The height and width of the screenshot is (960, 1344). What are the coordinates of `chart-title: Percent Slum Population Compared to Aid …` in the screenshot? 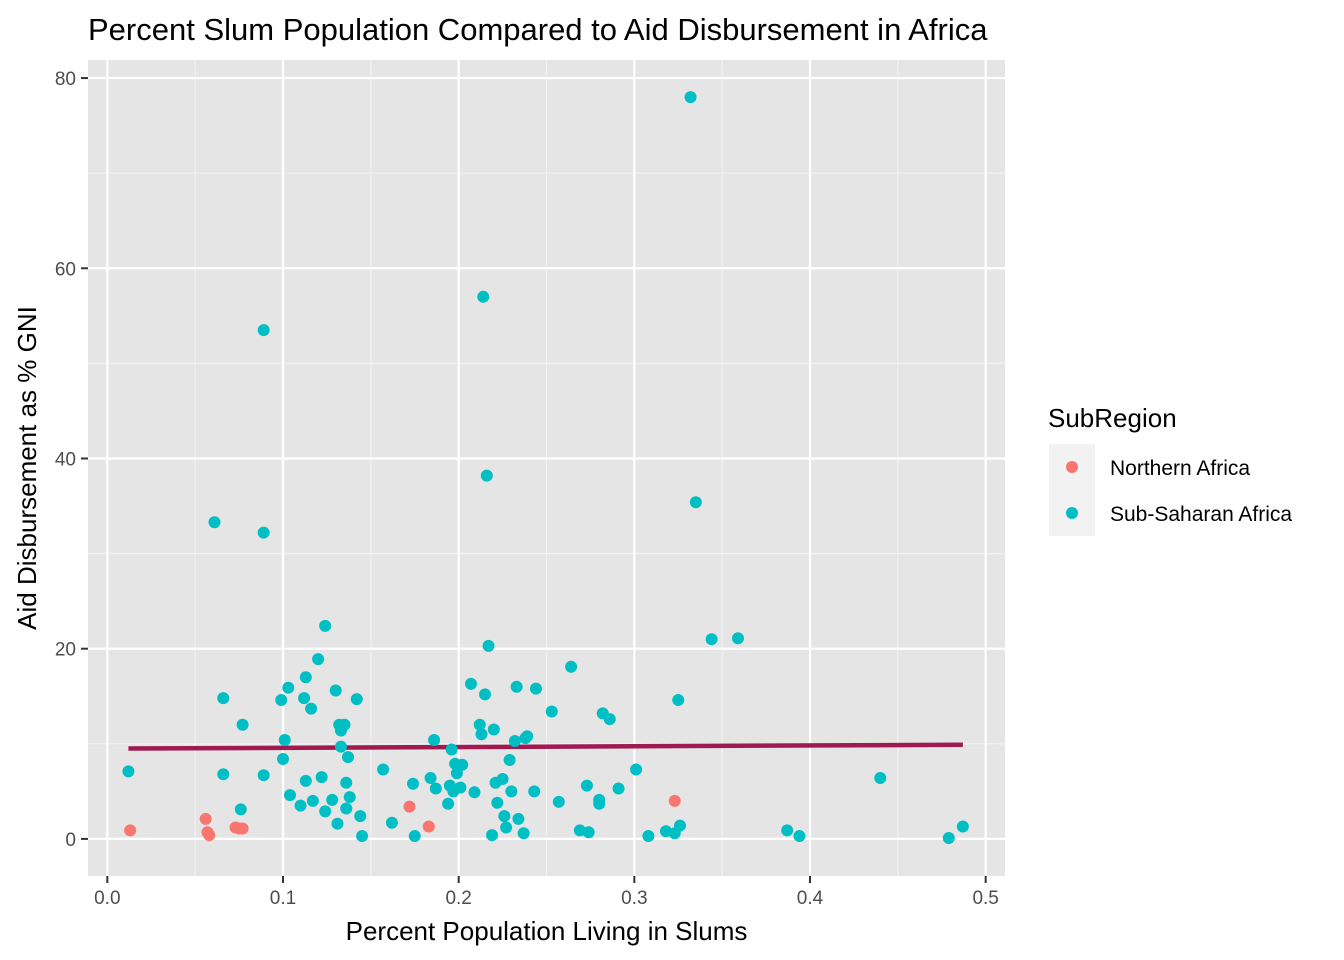 It's located at (538, 29).